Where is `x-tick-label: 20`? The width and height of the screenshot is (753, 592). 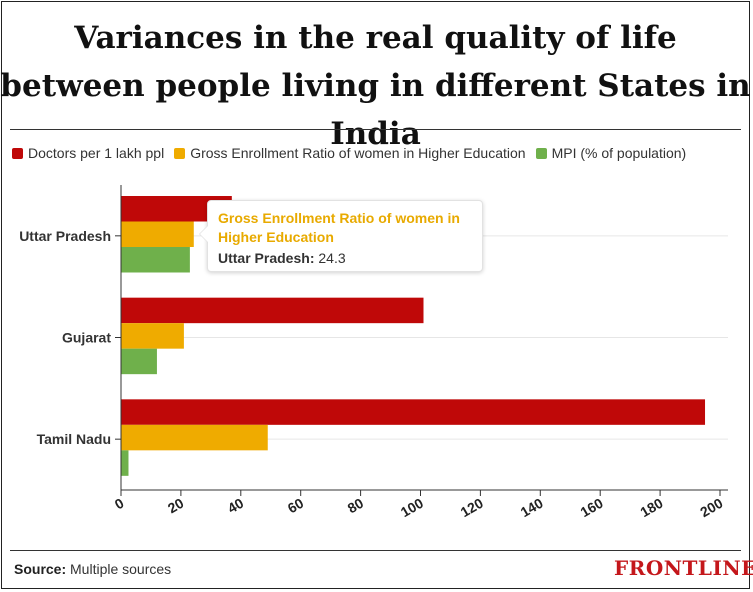 x-tick-label: 20 is located at coordinates (176, 506).